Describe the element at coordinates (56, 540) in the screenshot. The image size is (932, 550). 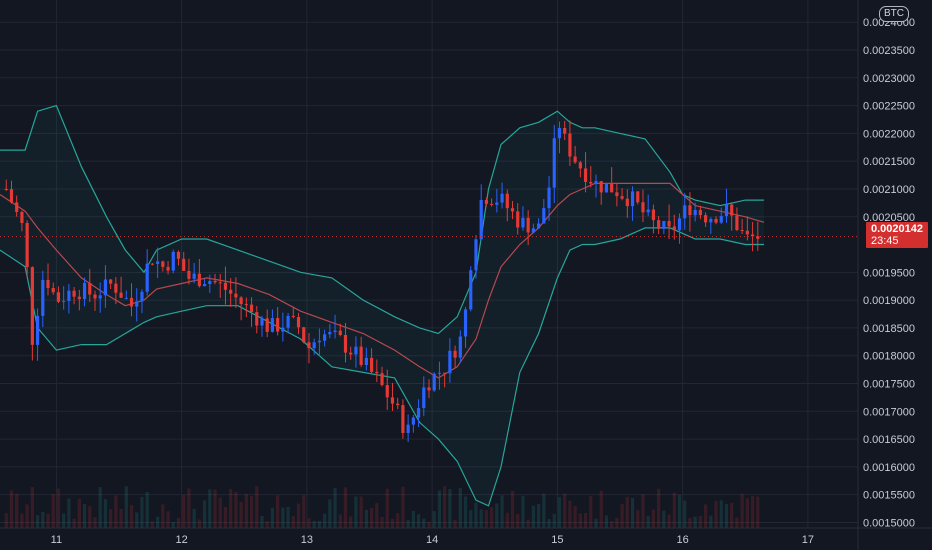
I see `time-tick-label: 11` at that location.